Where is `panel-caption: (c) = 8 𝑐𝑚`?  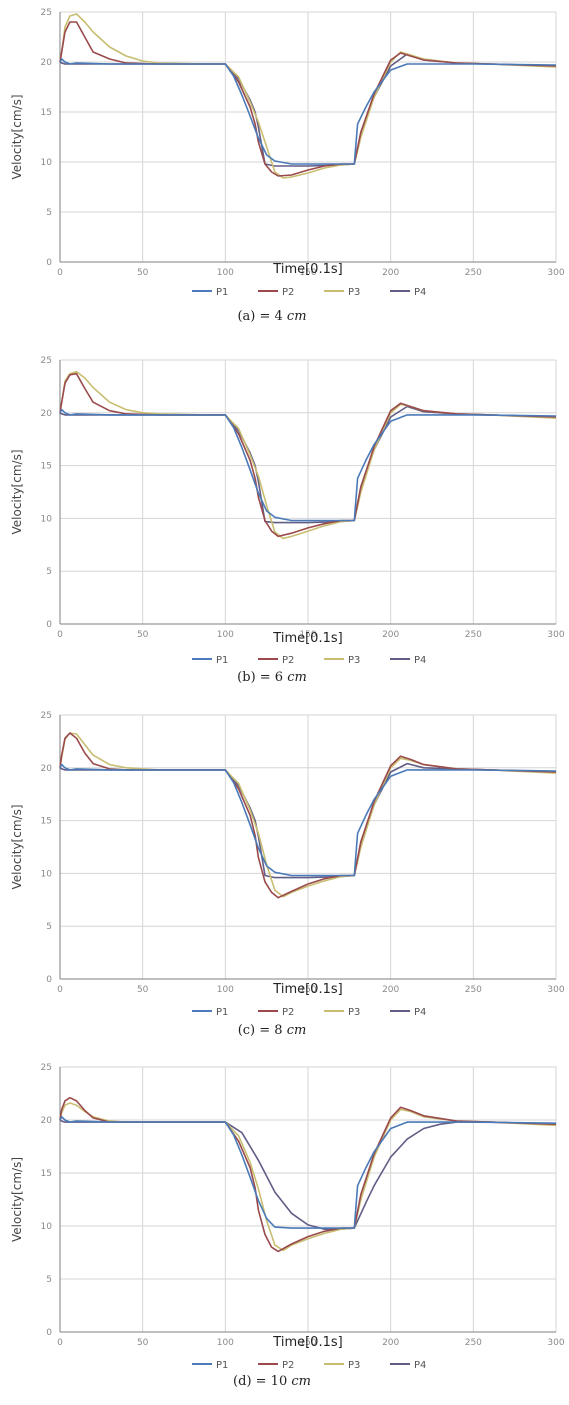
panel-caption: (c) = 8 𝑐𝑚 is located at coordinates (272, 1030).